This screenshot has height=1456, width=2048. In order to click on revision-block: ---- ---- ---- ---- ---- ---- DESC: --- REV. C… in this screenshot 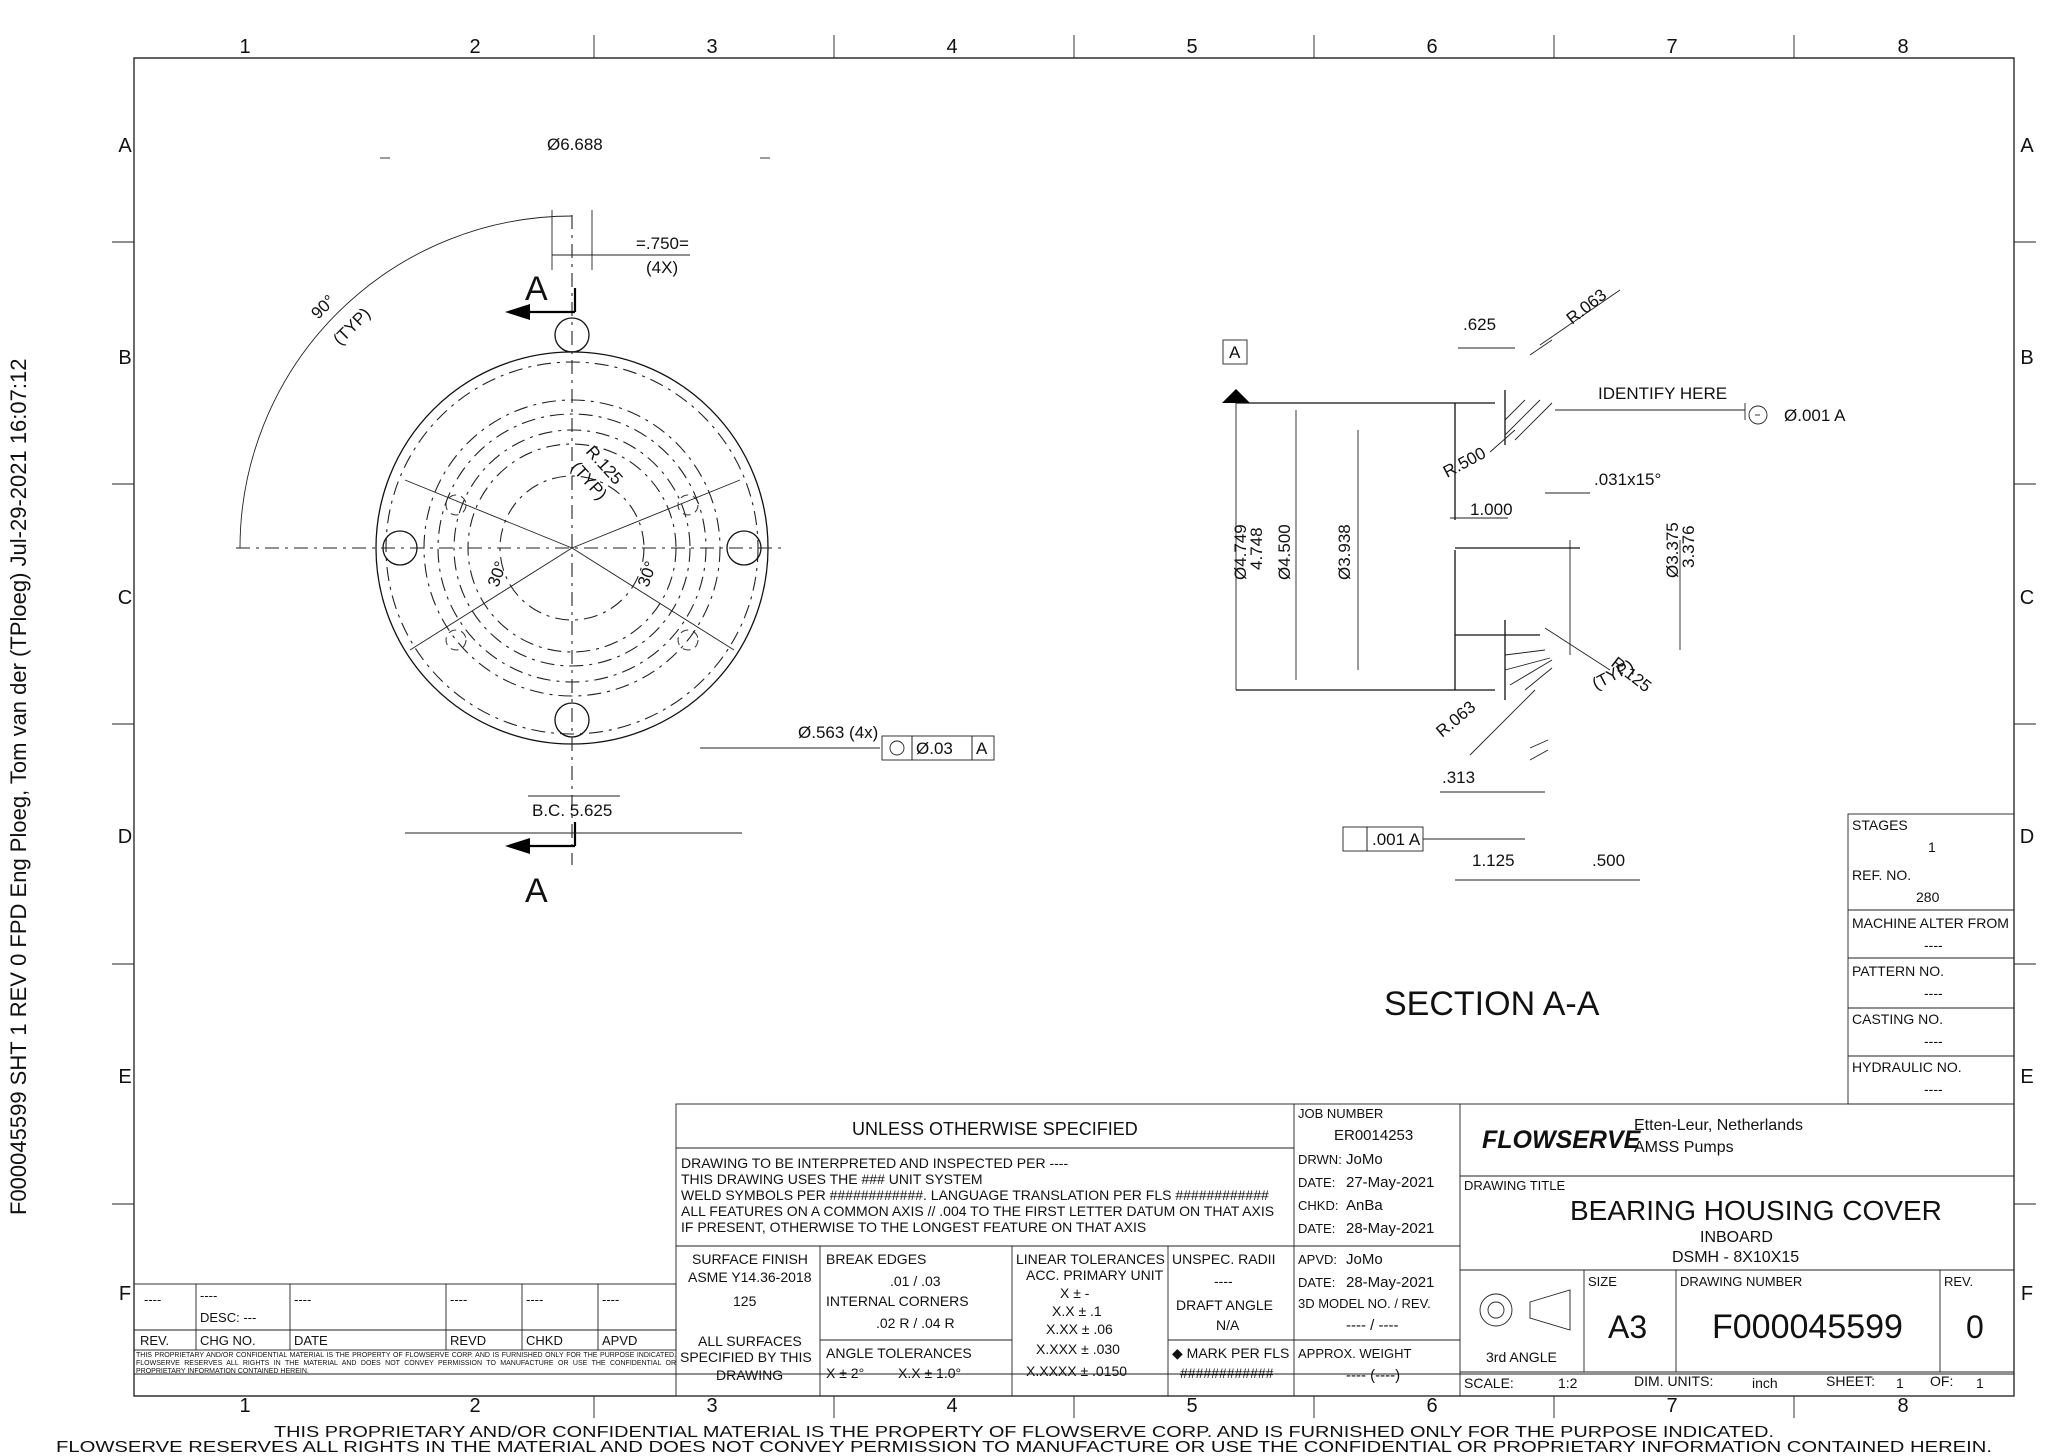, I will do `click(405, 1317)`.